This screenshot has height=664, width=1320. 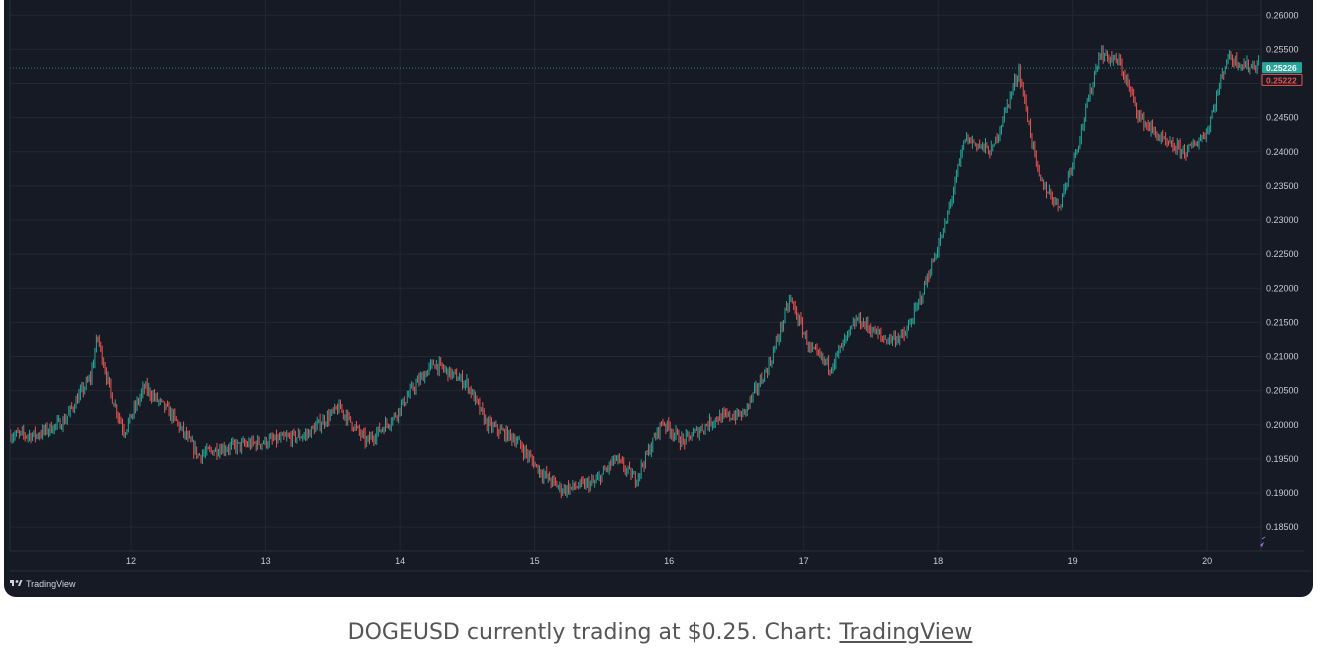 What do you see at coordinates (131, 561) in the screenshot?
I see `x-tick-label: 12` at bounding box center [131, 561].